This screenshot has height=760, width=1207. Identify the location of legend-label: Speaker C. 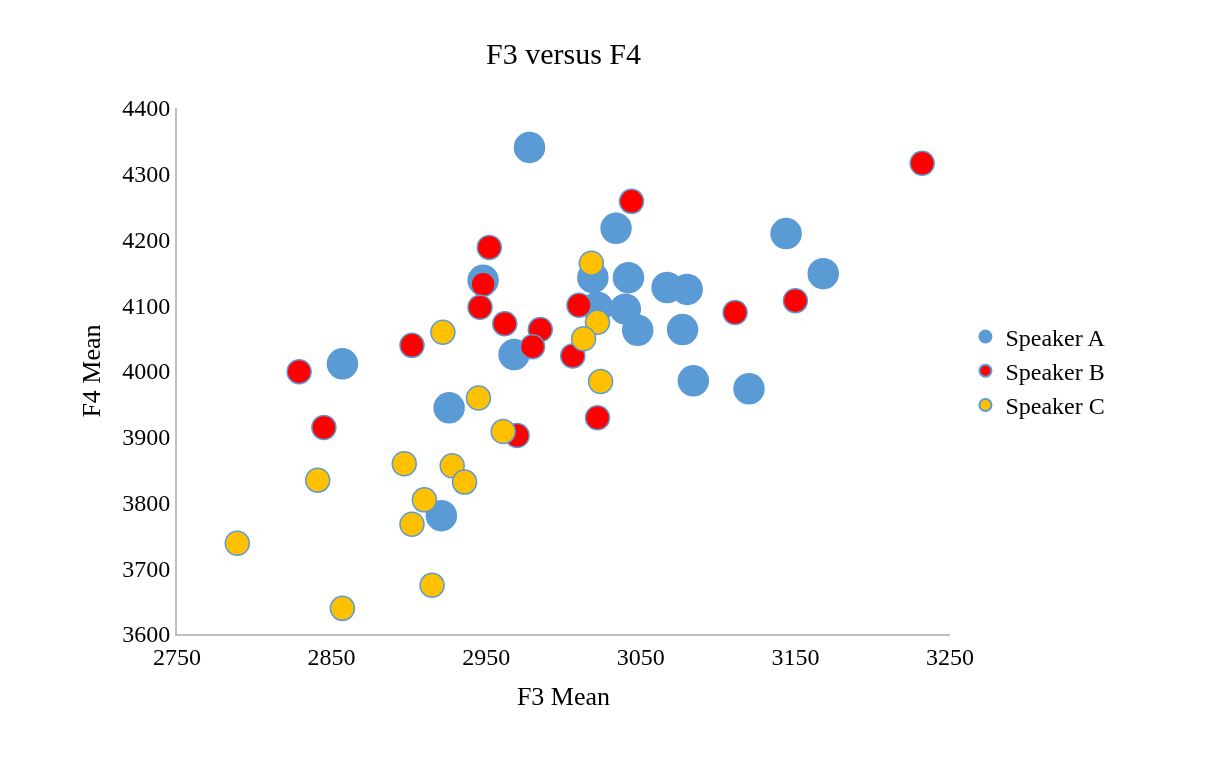
(1055, 406).